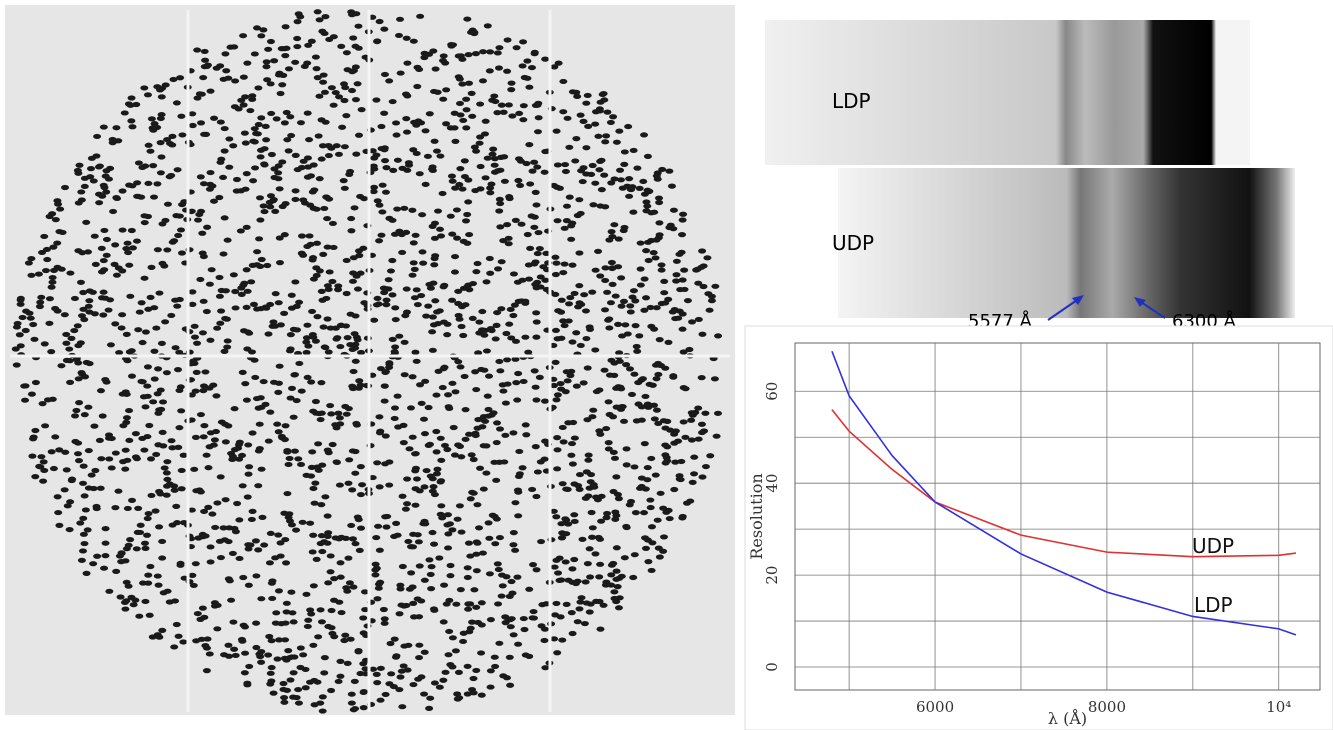  I want to click on series-label: UDP, so click(1213, 546).